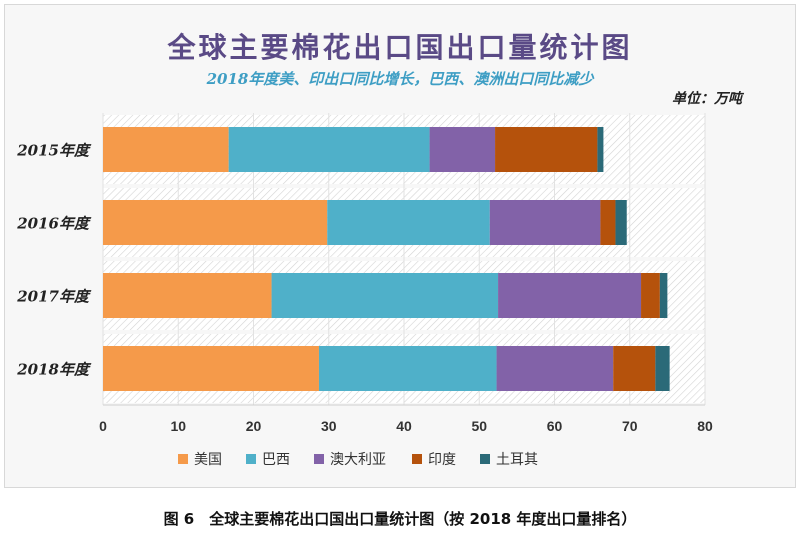 This screenshot has height=542, width=800. What do you see at coordinates (208, 460) in the screenshot?
I see `legend-label: 美国` at bounding box center [208, 460].